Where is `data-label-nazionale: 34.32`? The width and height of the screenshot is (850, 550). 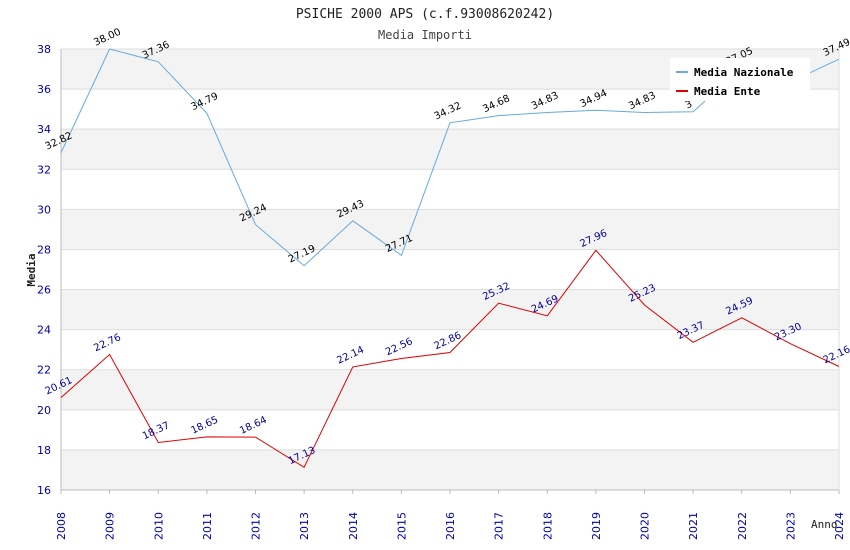
data-label-nazionale: 34.32 is located at coordinates (448, 111).